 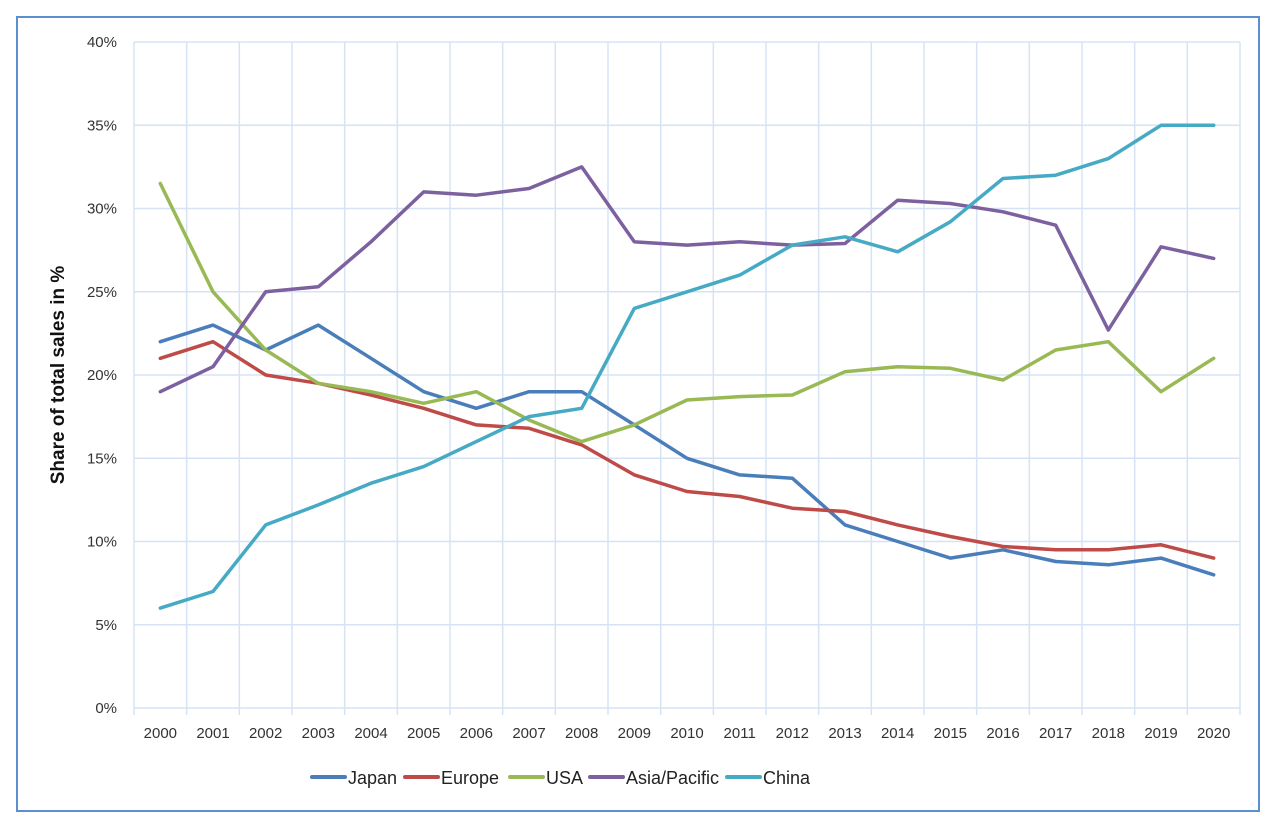 I want to click on y-tick-label: 35%, so click(x=102, y=125).